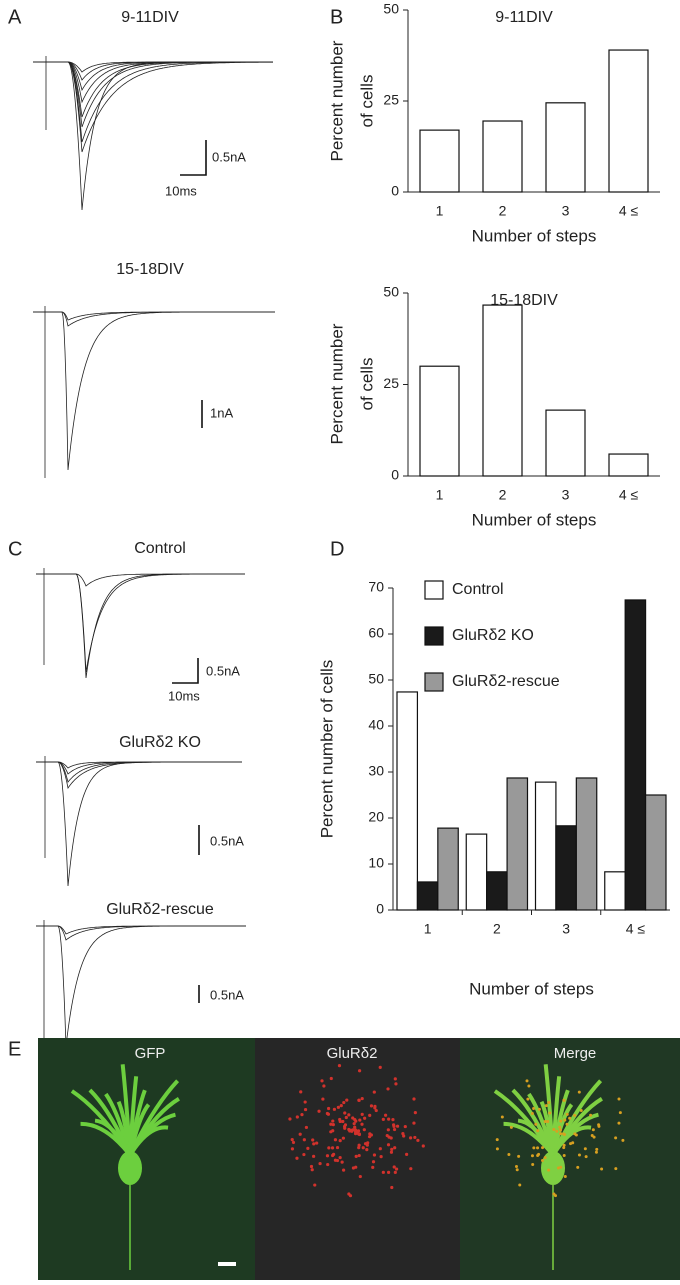  Describe the element at coordinates (478, 589) in the screenshot. I see `legend-label: Control` at that location.